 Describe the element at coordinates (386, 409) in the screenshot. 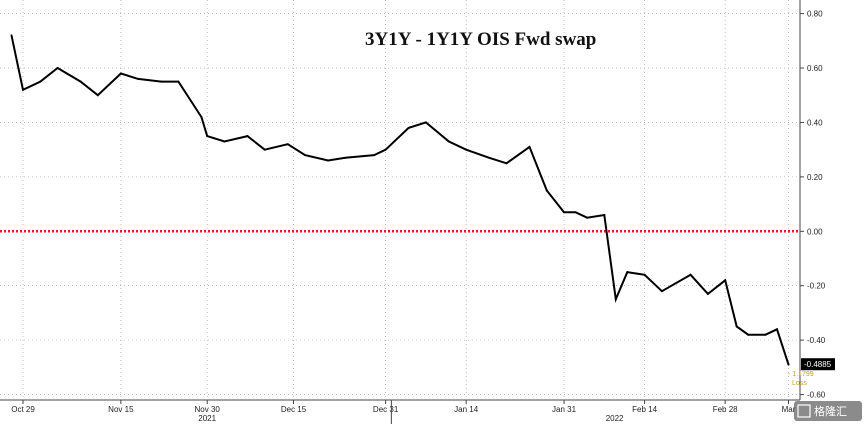

I see `x-tick-label: Dec 31` at that location.